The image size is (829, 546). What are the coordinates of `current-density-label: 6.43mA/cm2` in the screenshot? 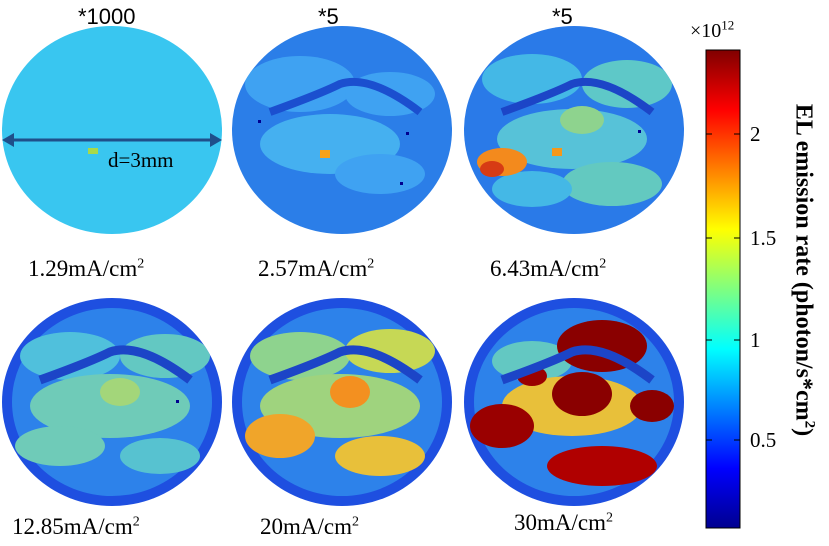 It's located at (548, 268).